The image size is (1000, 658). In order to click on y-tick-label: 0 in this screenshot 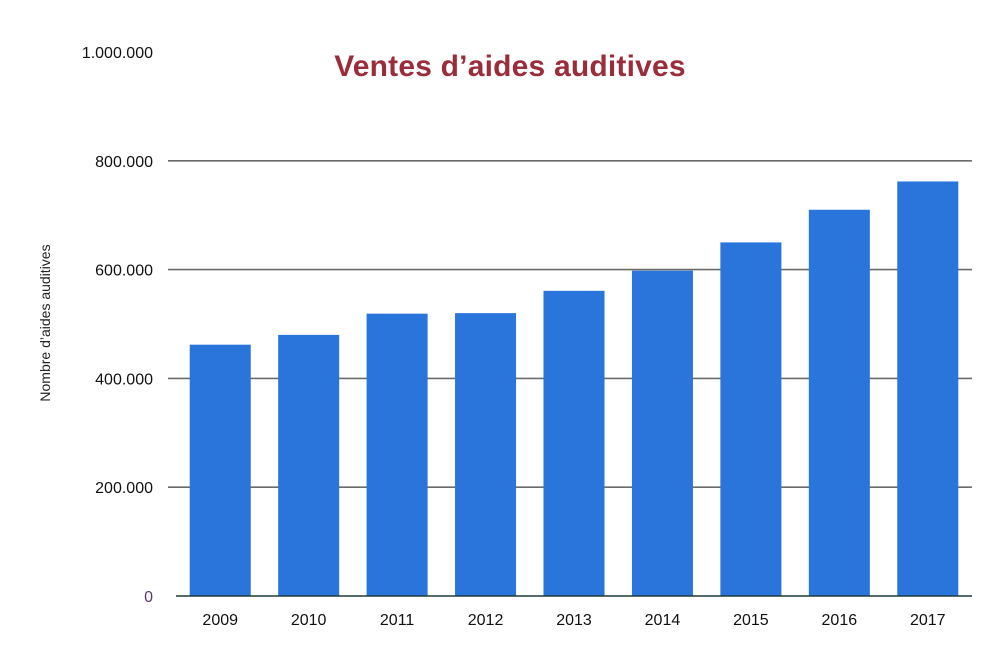, I will do `click(148, 597)`.